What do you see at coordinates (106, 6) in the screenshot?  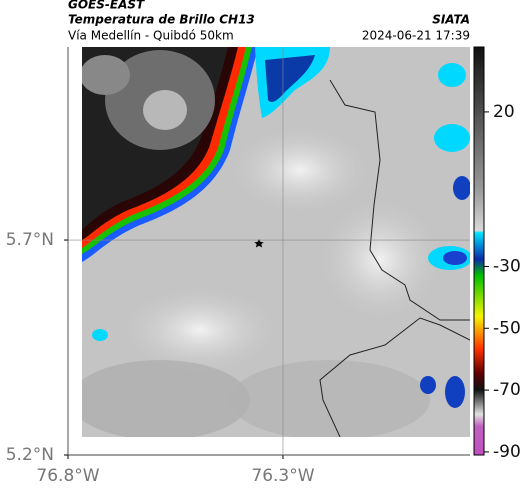 I see `agency: GOES-EAST` at bounding box center [106, 6].